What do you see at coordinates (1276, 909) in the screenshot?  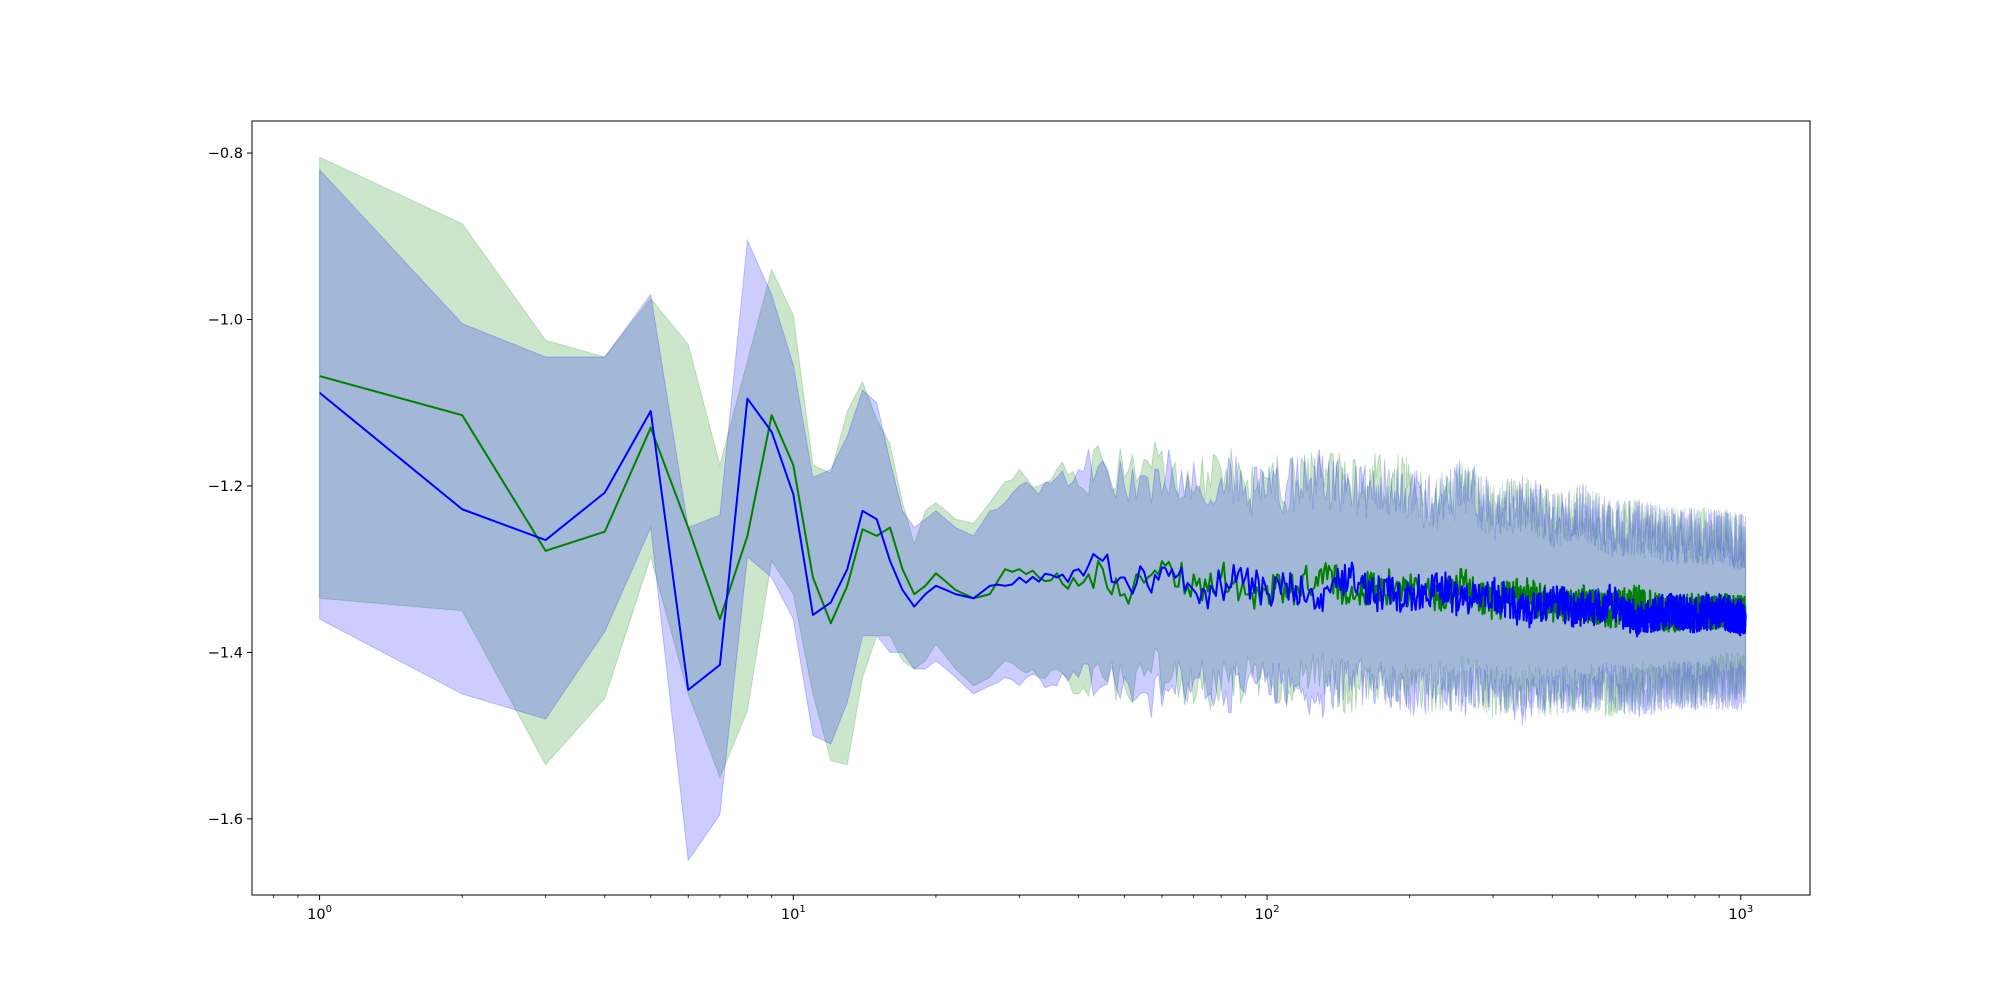 I see `x-tick-label-exponent: 2` at bounding box center [1276, 909].